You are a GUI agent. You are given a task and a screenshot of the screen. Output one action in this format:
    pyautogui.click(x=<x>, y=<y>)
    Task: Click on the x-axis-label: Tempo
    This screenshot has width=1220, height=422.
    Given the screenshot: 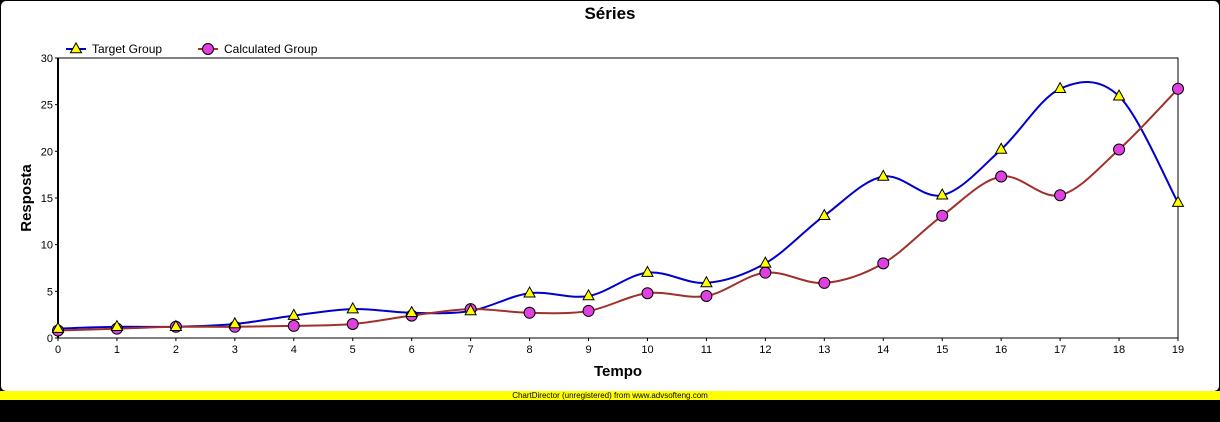 What is the action you would take?
    pyautogui.click(x=618, y=371)
    